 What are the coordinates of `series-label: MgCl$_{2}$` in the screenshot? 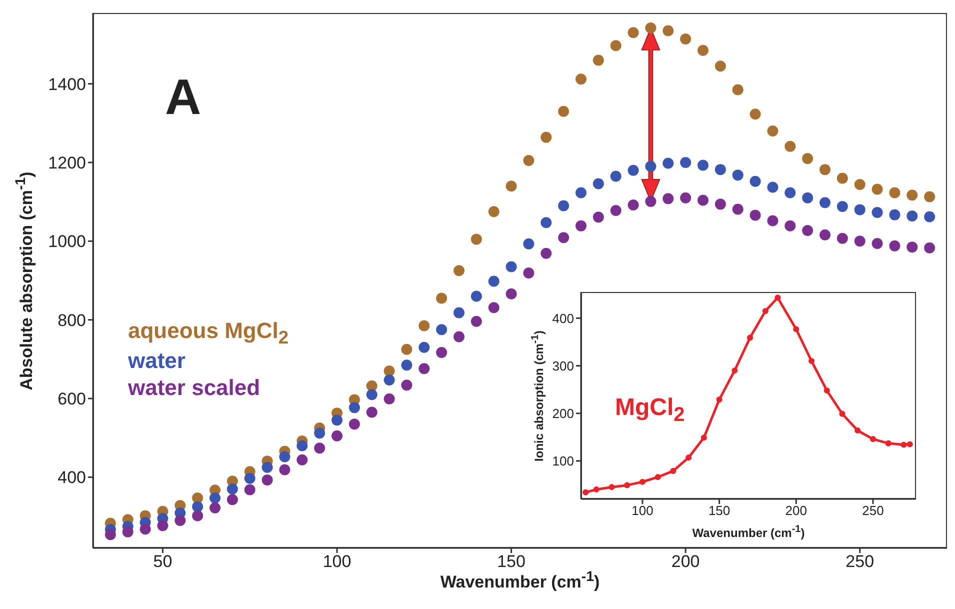 It's located at (650, 410).